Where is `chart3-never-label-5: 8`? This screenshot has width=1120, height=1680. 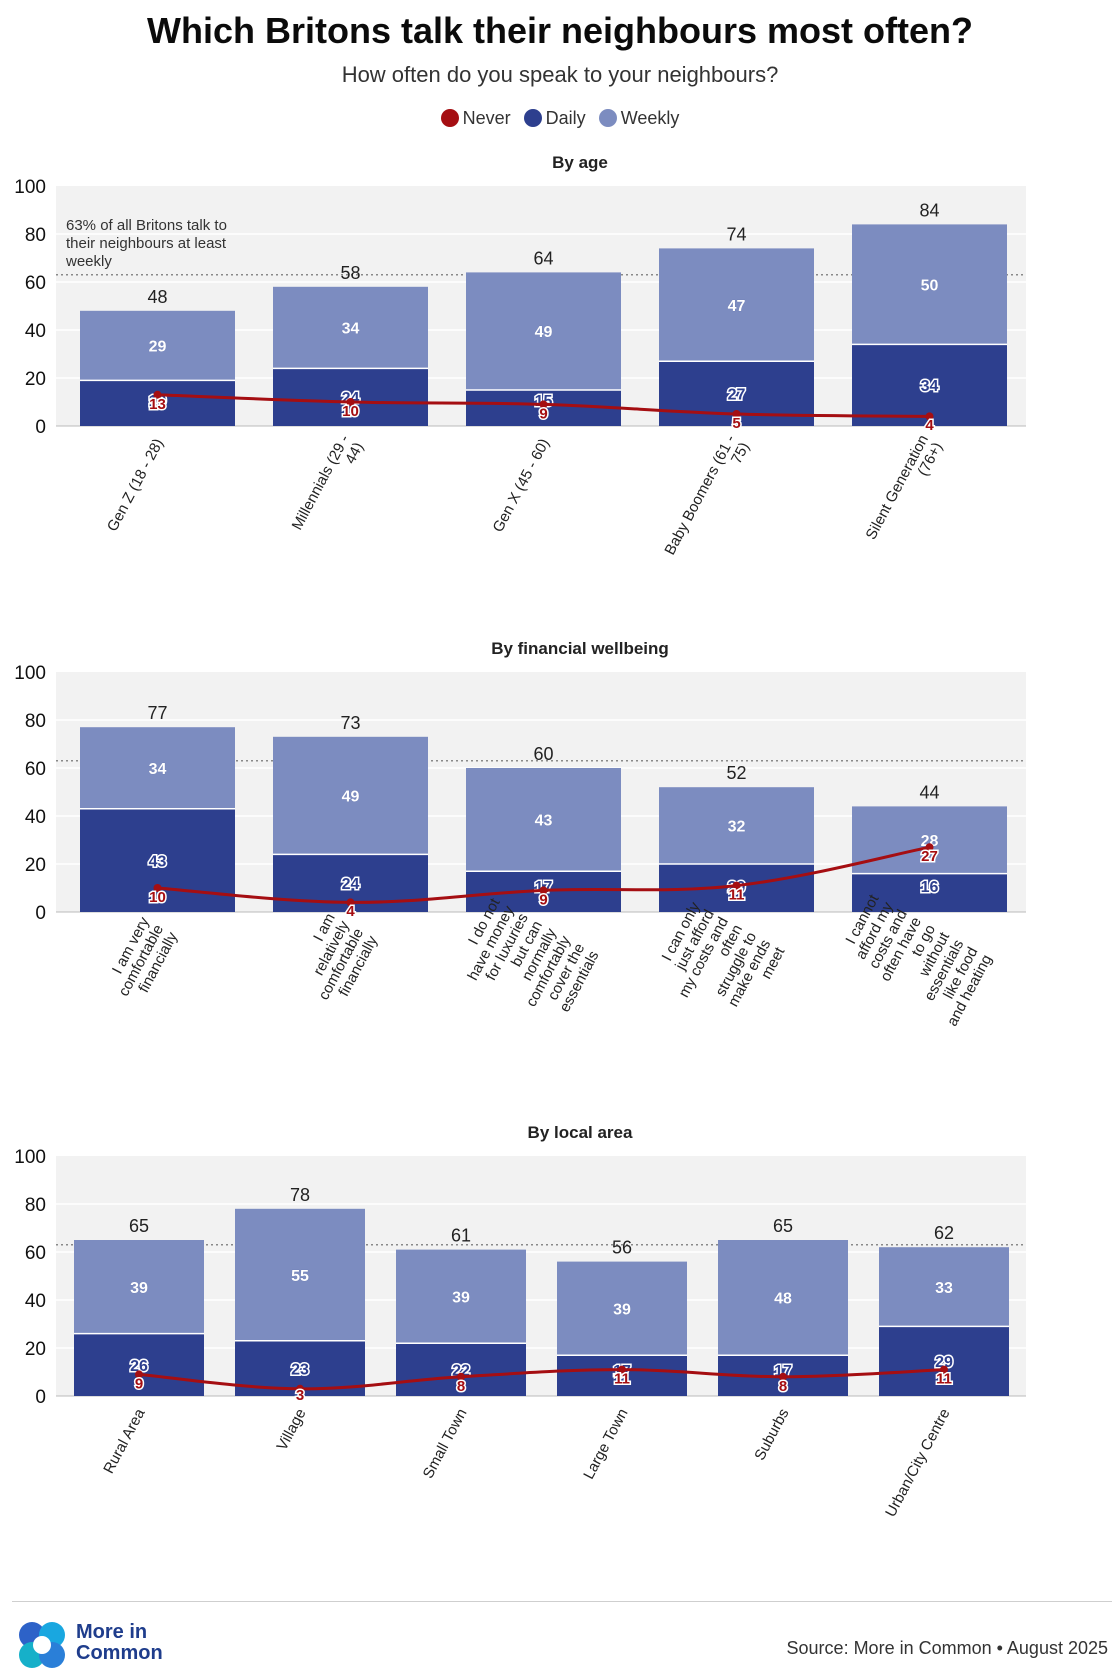 chart3-never-label-5: 8 is located at coordinates (783, 1386).